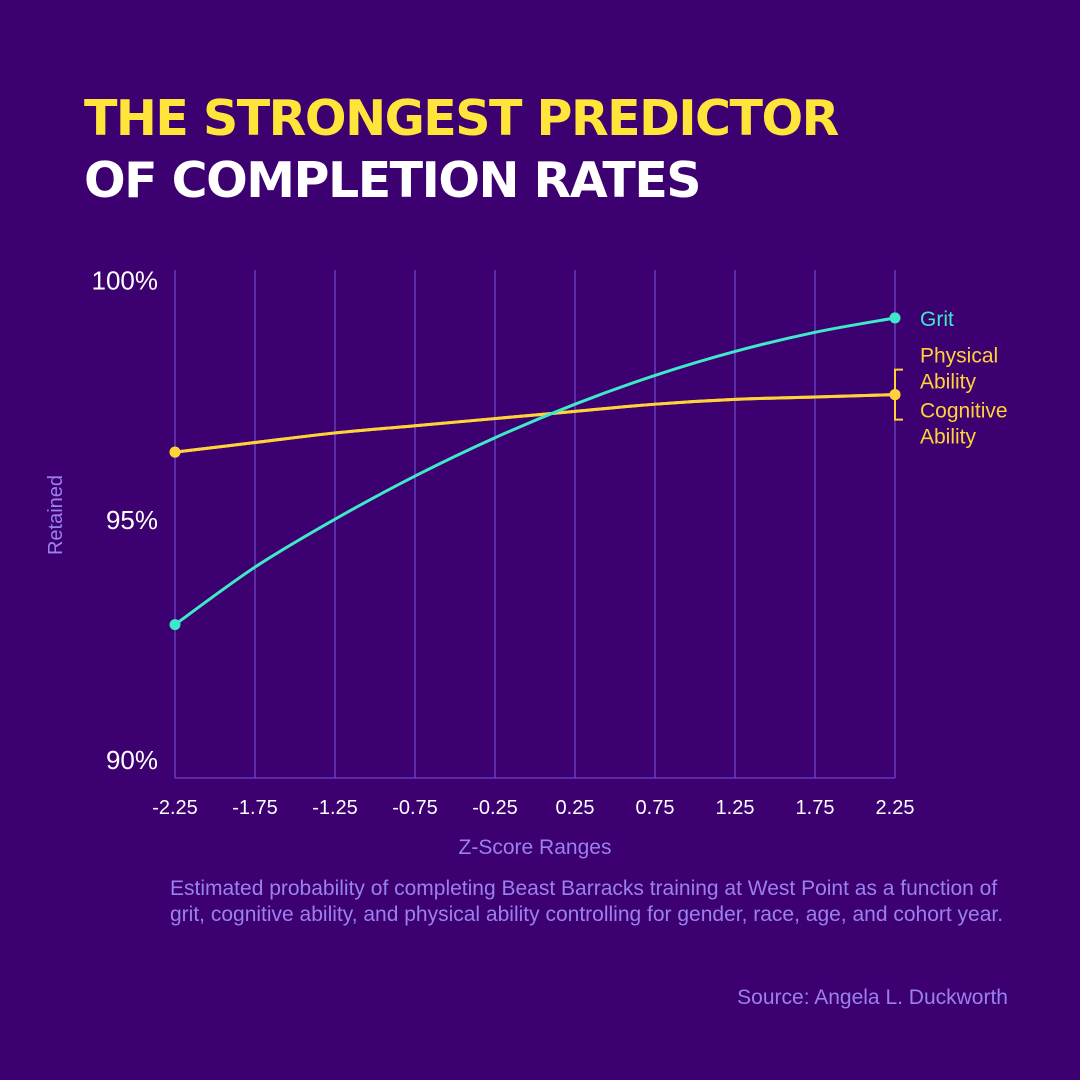 This screenshot has height=1080, width=1080. Describe the element at coordinates (132, 760) in the screenshot. I see `y-tick-label: 90%` at that location.